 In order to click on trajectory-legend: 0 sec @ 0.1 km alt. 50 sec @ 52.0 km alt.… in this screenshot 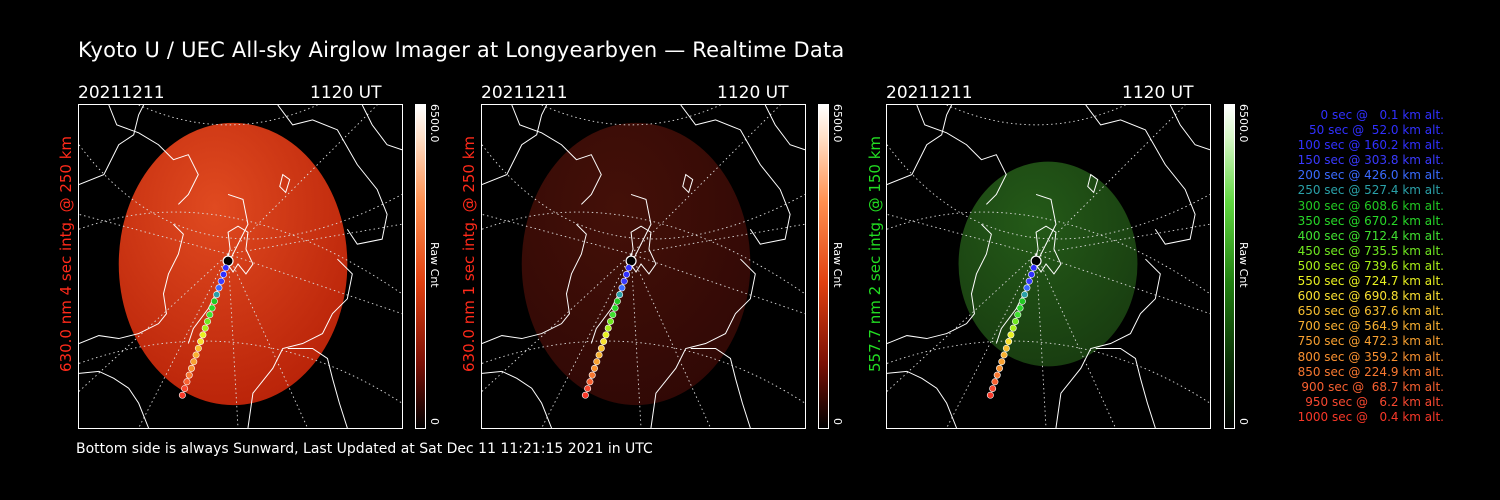, I will do `click(1353, 266)`.